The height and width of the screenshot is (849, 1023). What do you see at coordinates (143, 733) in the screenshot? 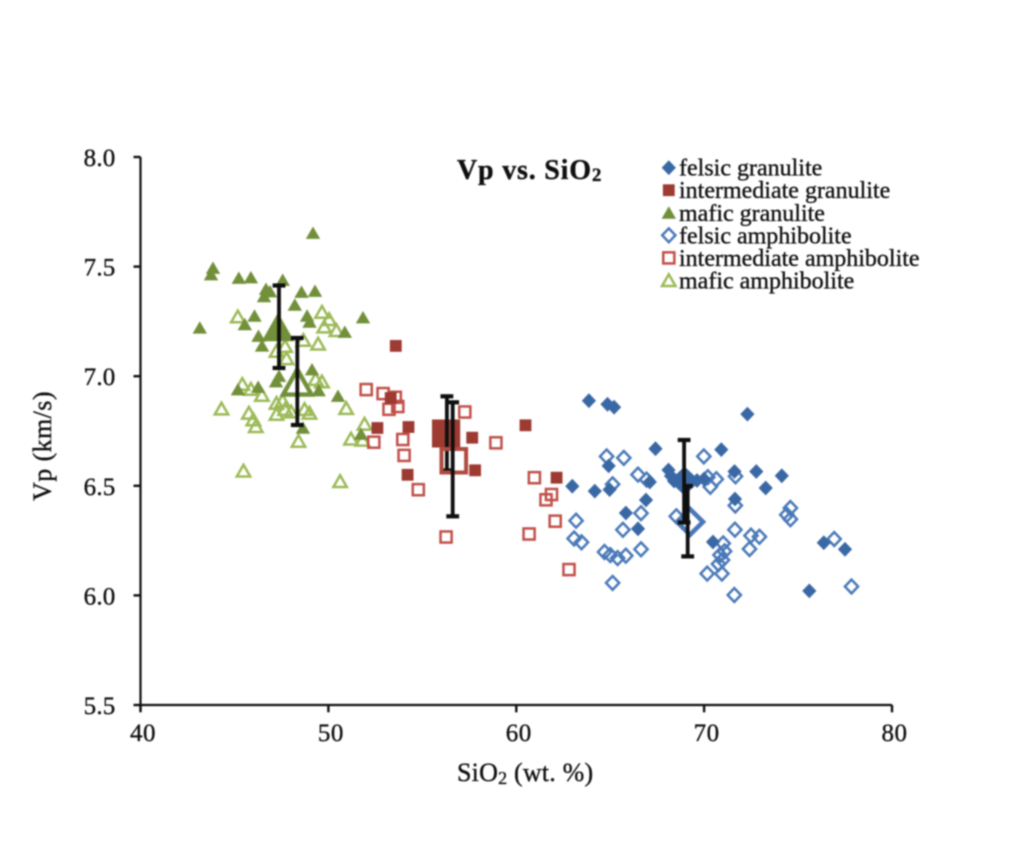
I see `svg-text: 40` at bounding box center [143, 733].